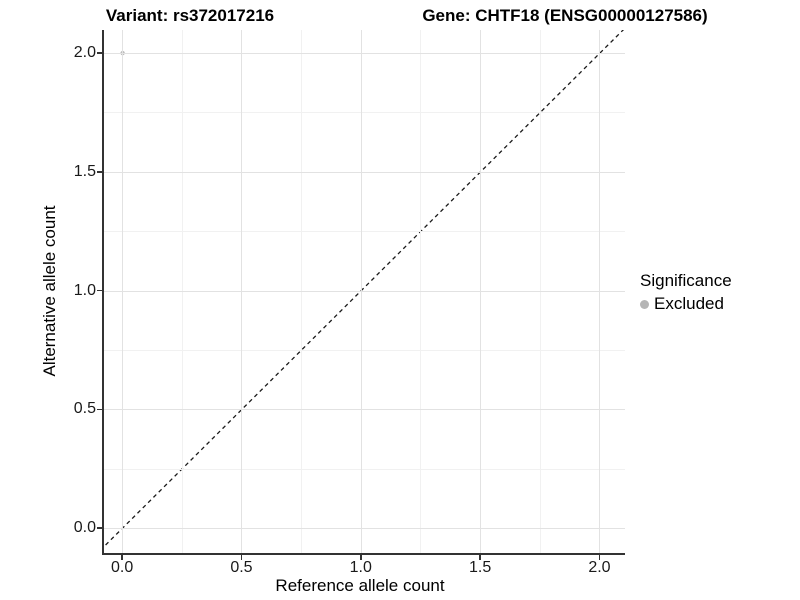 This screenshot has height=600, width=800. Describe the element at coordinates (84, 290) in the screenshot. I see `y-tick-label: 1.0` at that location.